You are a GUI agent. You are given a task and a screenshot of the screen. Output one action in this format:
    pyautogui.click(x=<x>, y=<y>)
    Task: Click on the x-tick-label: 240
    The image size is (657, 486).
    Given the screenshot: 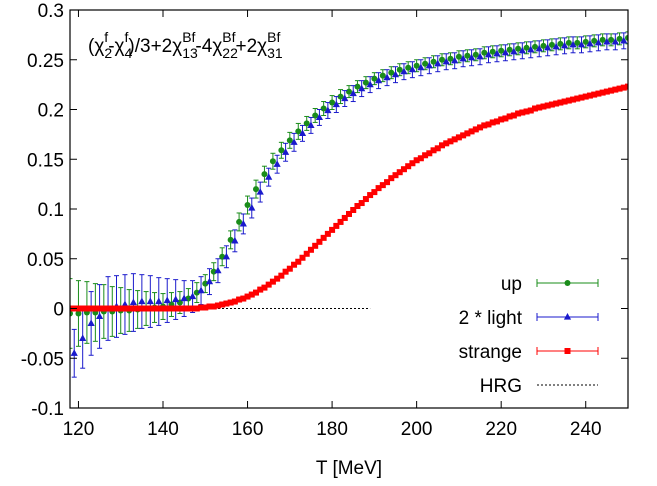 What is the action you would take?
    pyautogui.click(x=586, y=429)
    